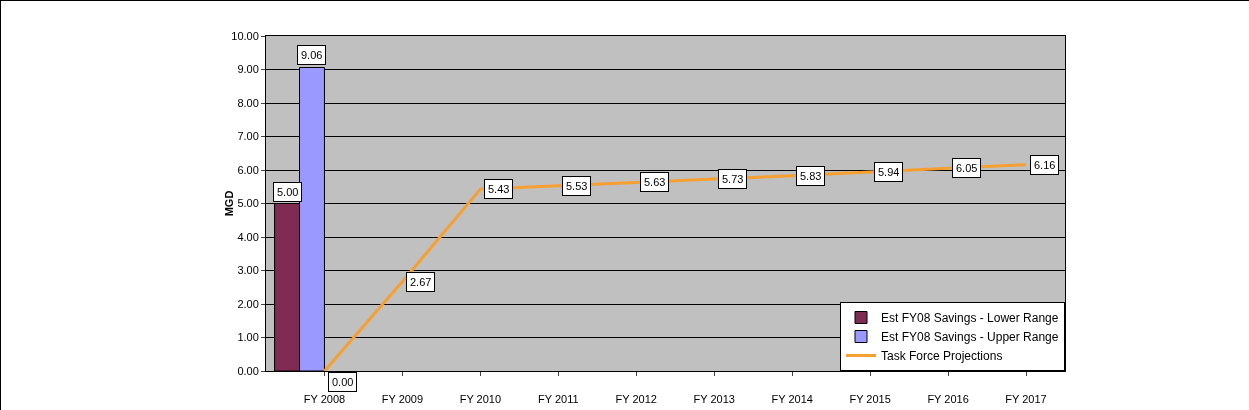  I want to click on y-tick-label: 10.00, so click(245, 35).